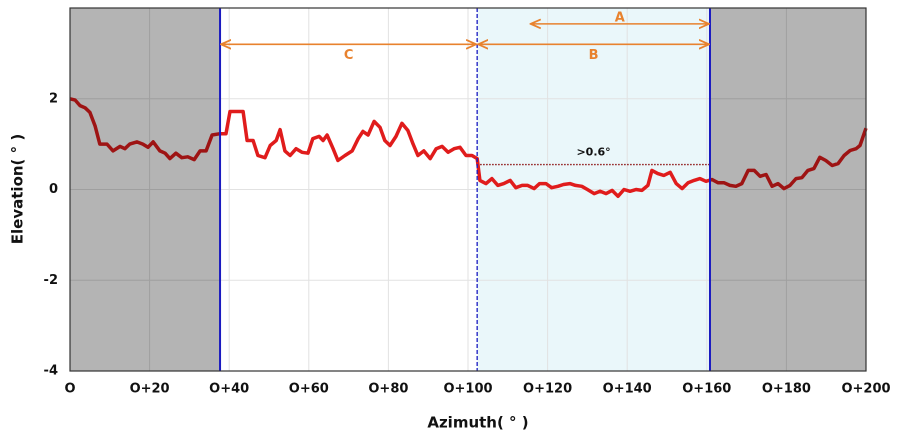 This screenshot has height=436, width=905. What do you see at coordinates (627, 389) in the screenshot?
I see `x-tick-label: O+140` at bounding box center [627, 389].